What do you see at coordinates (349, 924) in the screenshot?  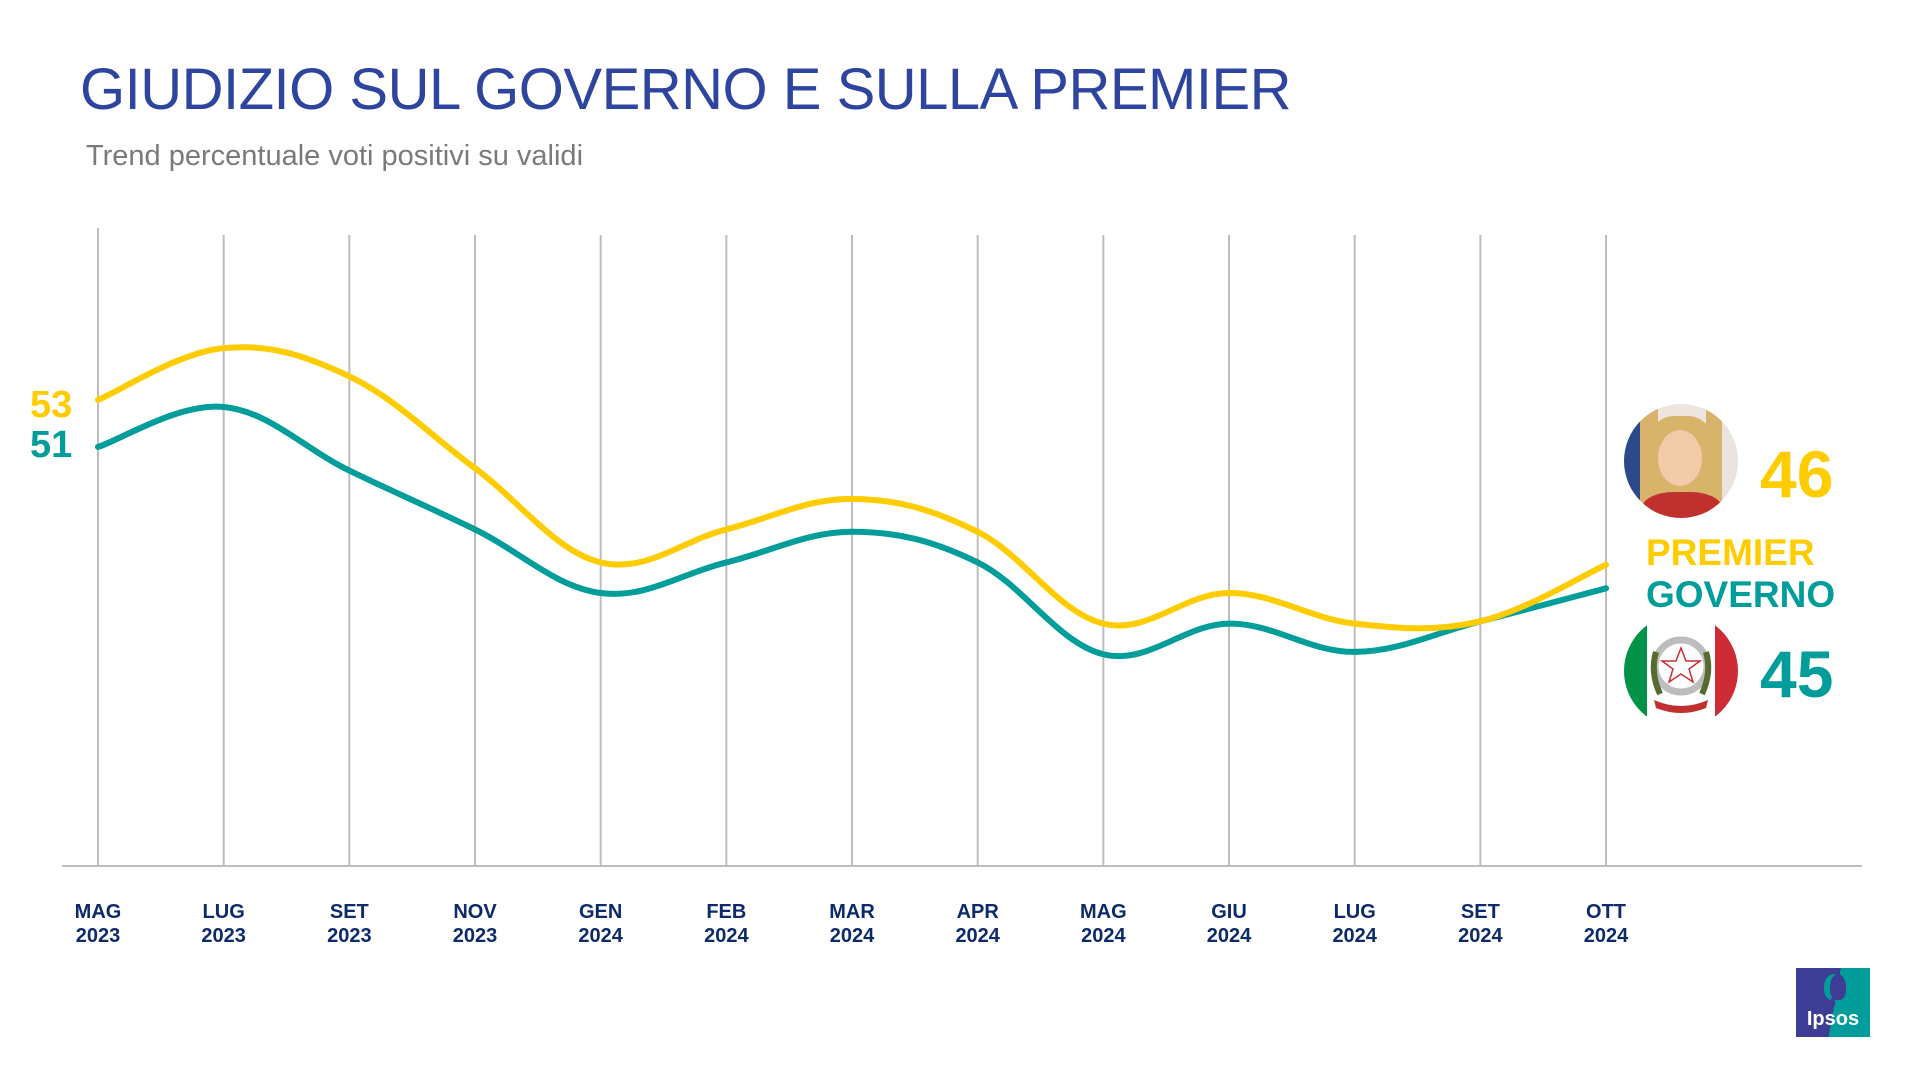 I see `x-tick-label: SET 2023` at bounding box center [349, 924].